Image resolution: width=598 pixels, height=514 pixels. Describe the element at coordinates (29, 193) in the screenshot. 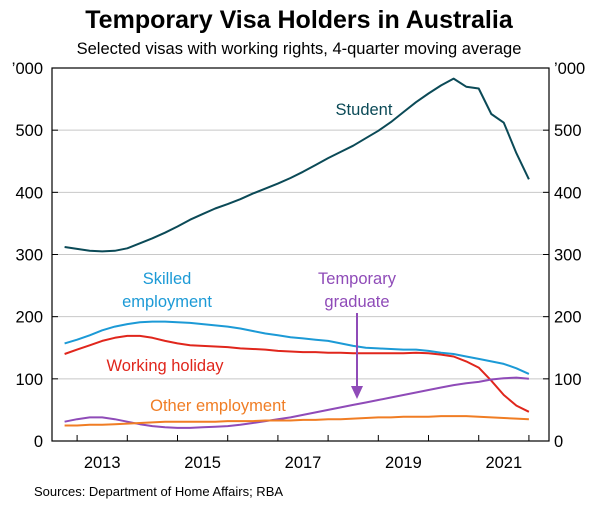

I see `y-tick-left-400: 400` at that location.